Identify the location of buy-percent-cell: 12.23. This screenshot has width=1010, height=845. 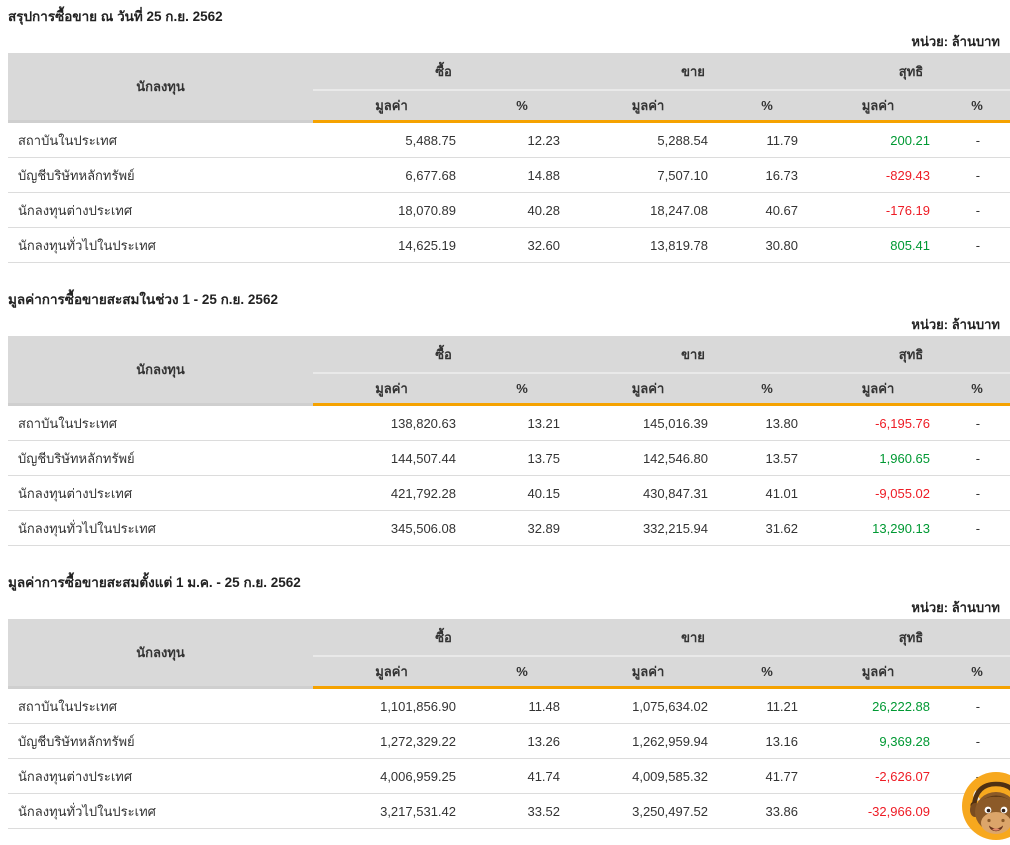
(522, 139).